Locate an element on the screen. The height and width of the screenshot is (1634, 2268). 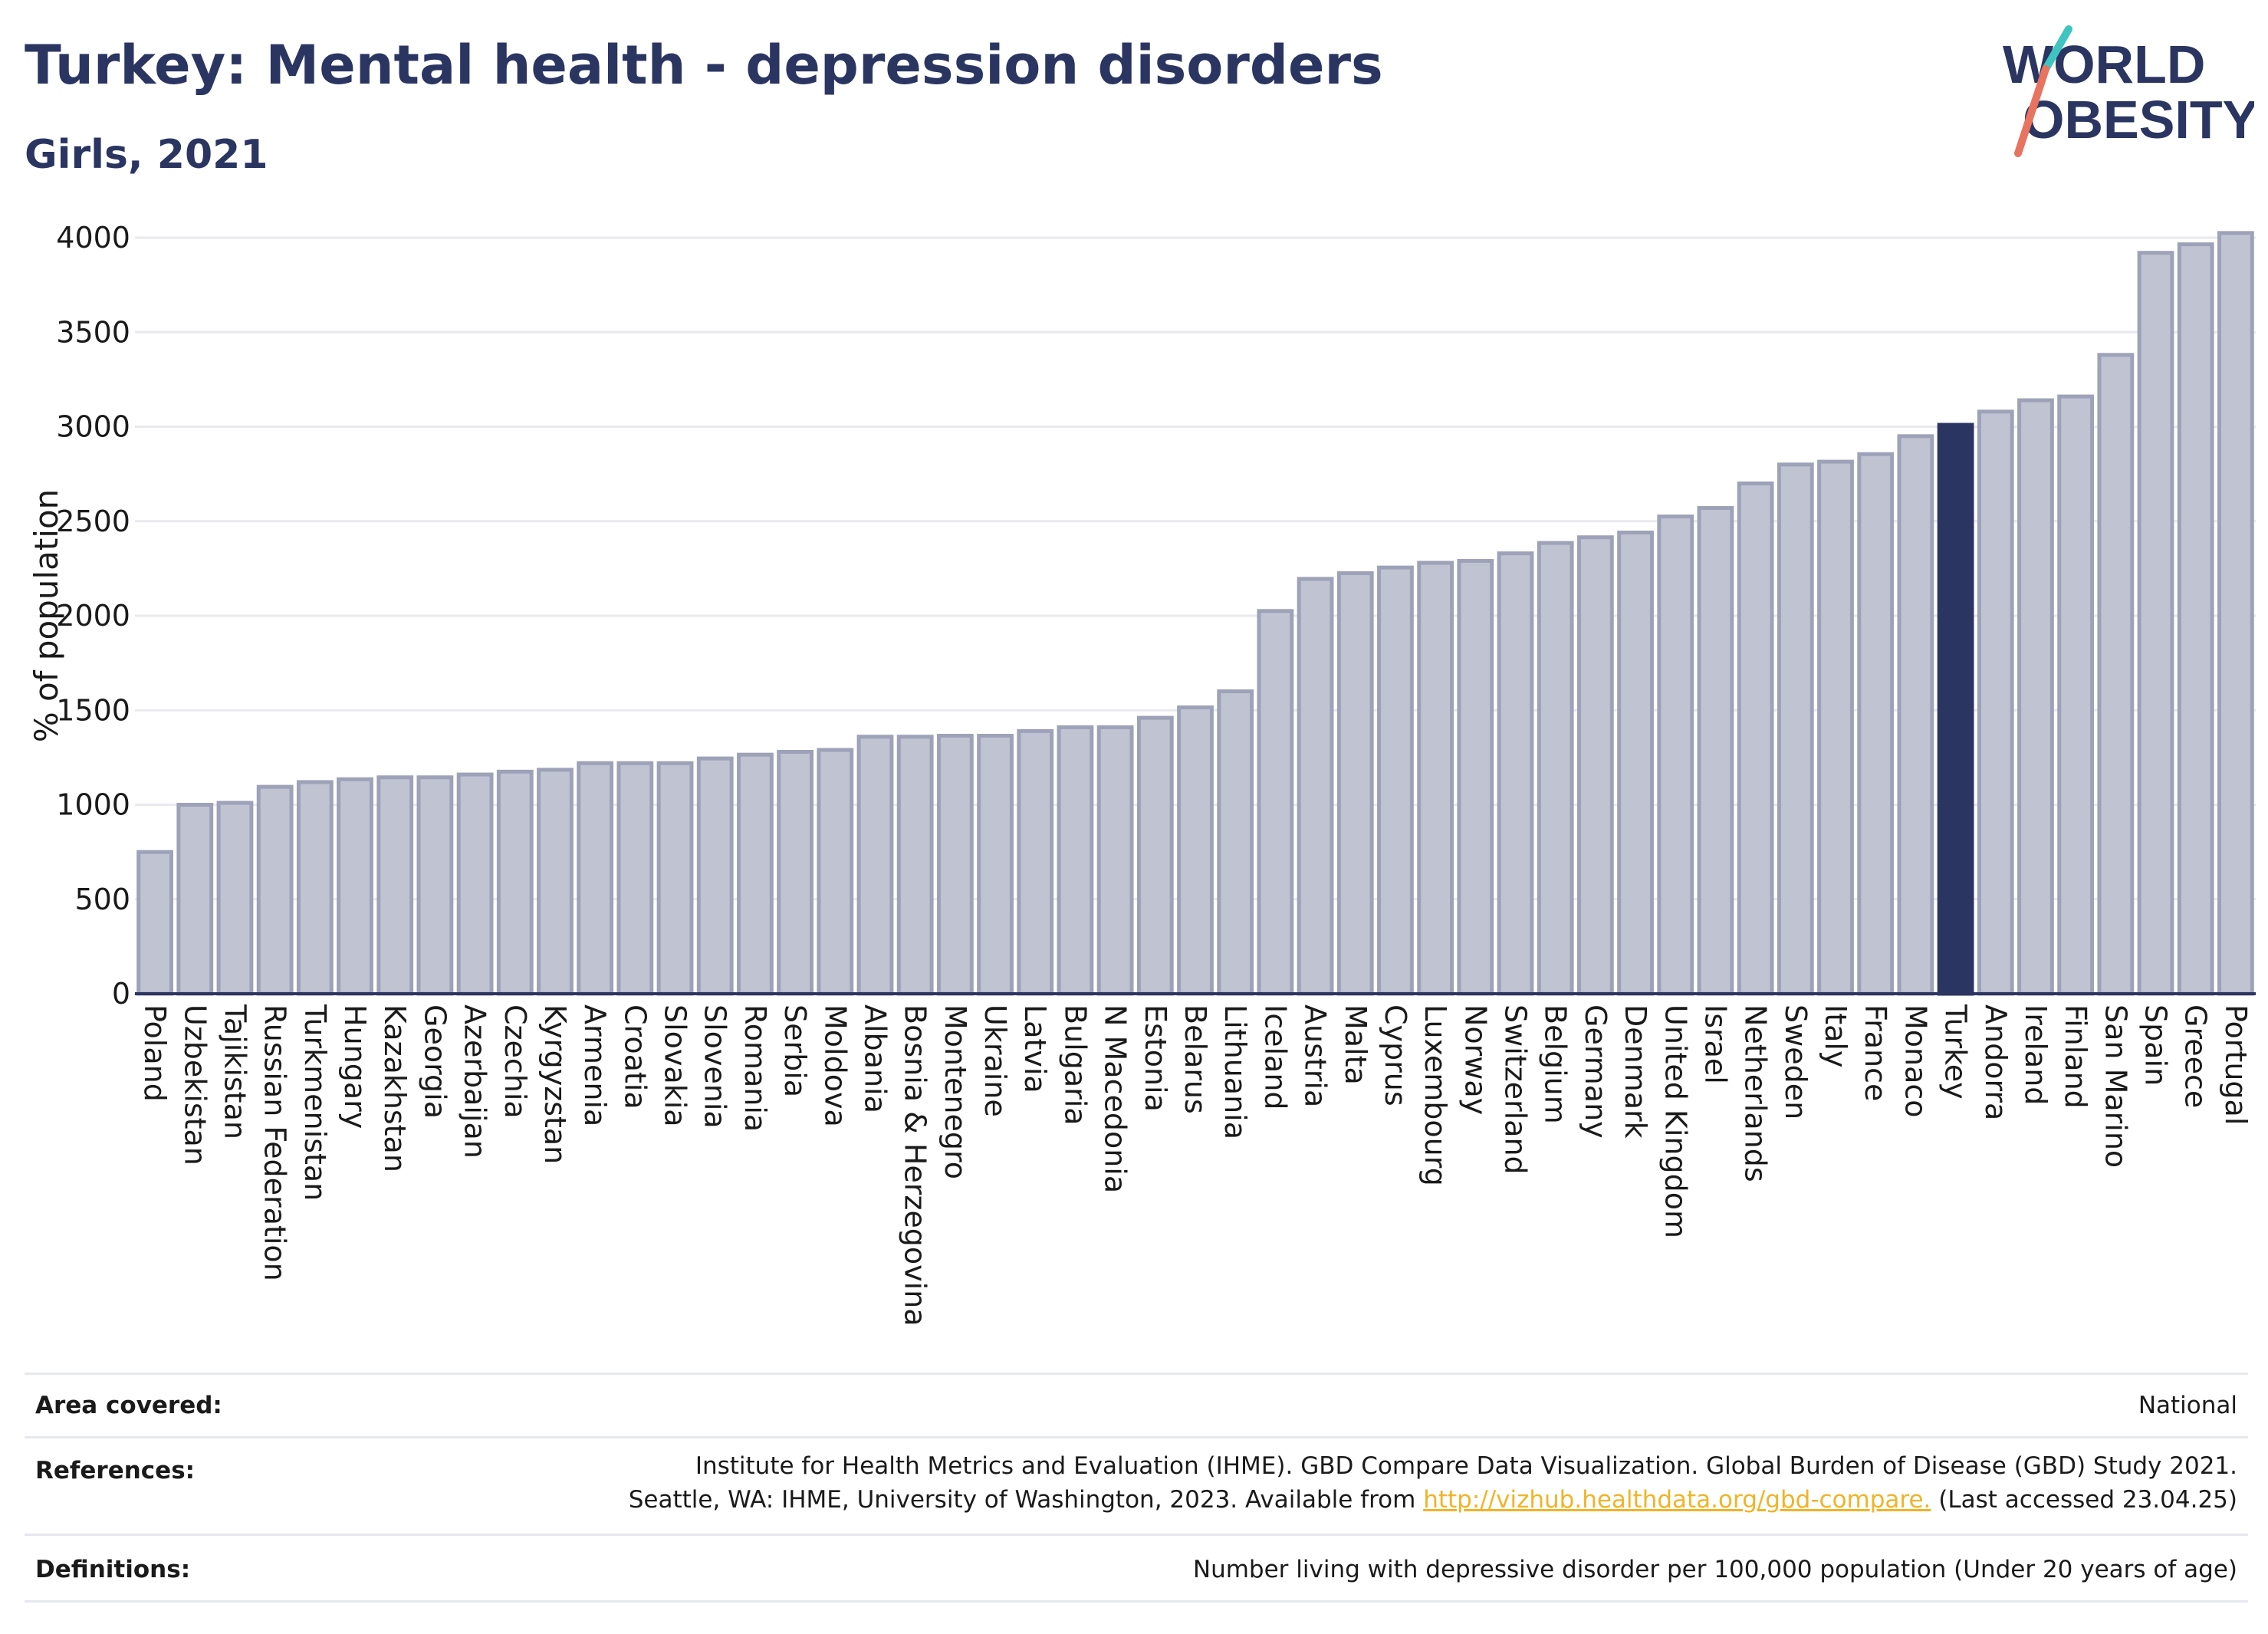
x-tick-label: Tajikistan is located at coordinates (235, 1072).